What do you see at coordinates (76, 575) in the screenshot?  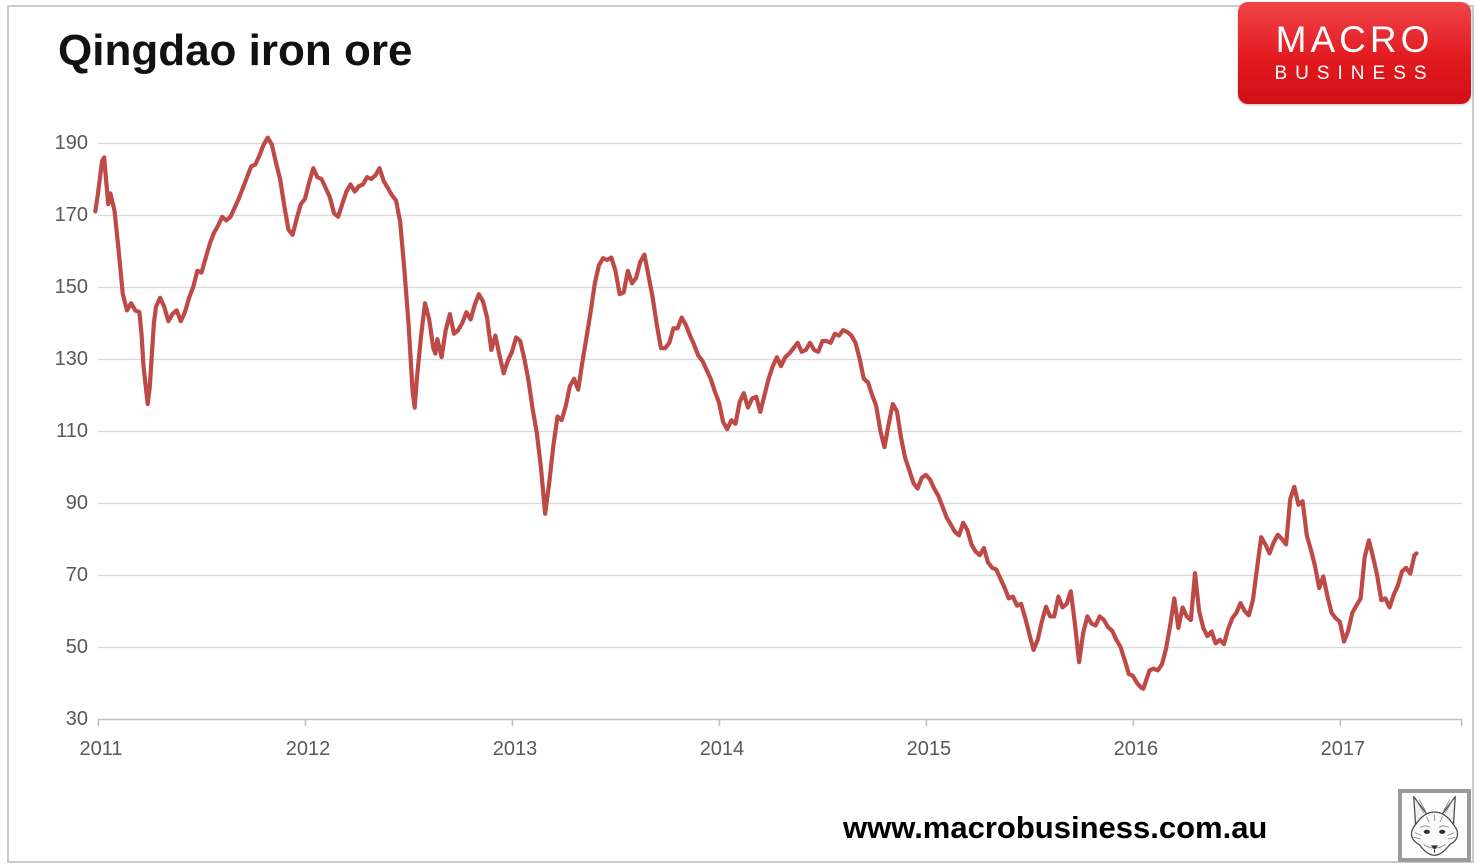 I see `y-axis-label: 70` at bounding box center [76, 575].